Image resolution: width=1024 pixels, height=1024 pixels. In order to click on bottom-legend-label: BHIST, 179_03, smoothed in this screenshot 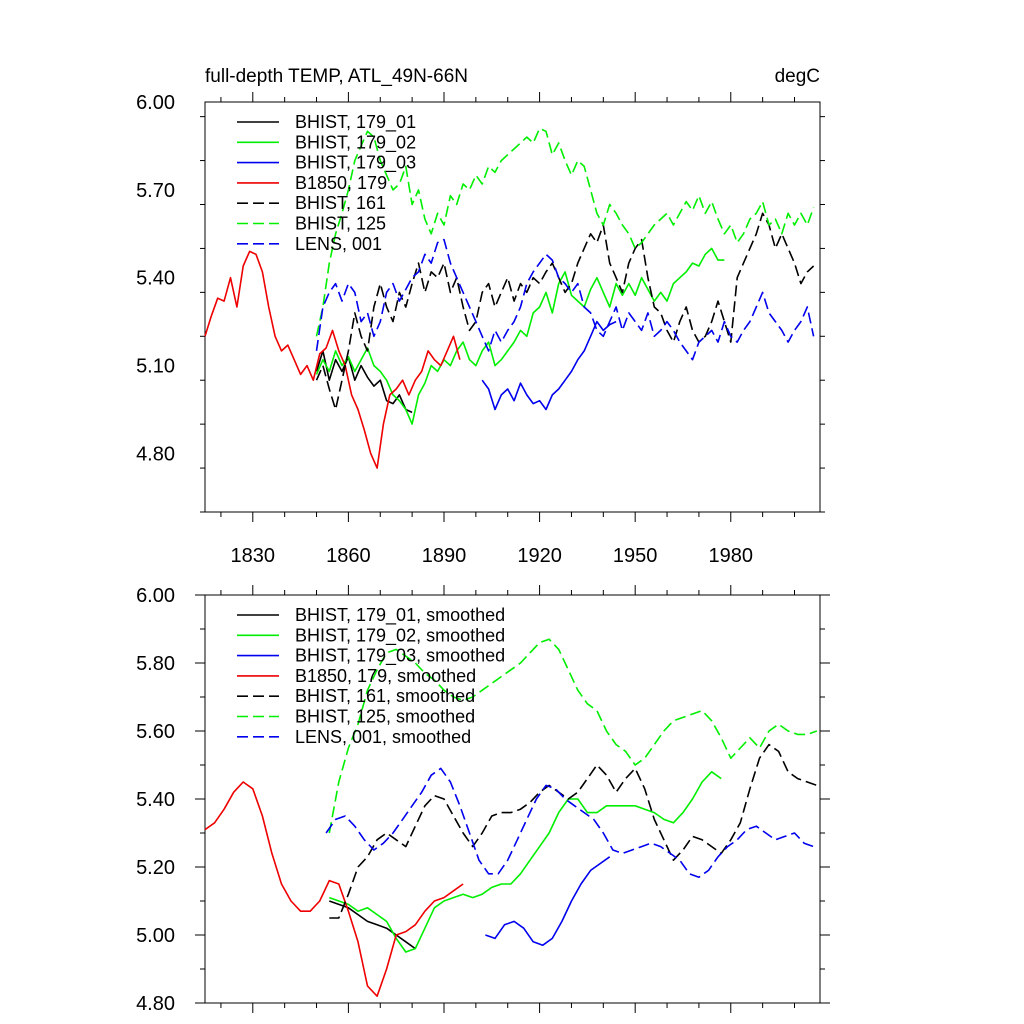, I will do `click(400, 656)`.